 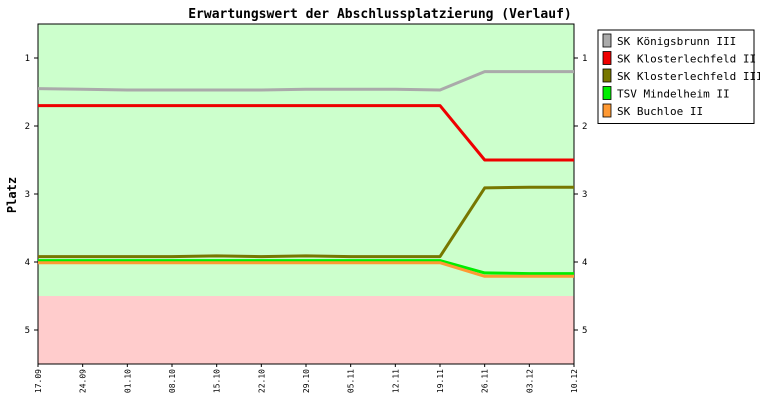 I want to click on x-tick-label: 26.11, so click(x=485, y=381).